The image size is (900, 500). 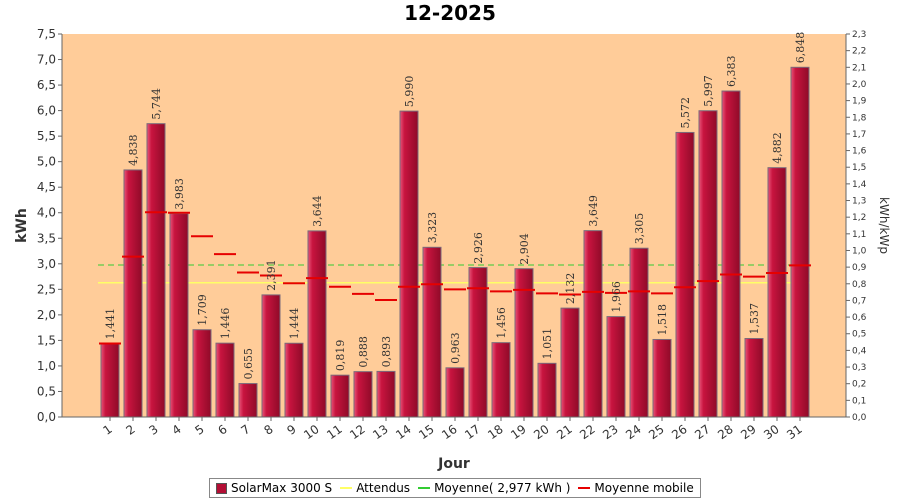 I want to click on y2-tick-label: 0,3, so click(x=859, y=368).